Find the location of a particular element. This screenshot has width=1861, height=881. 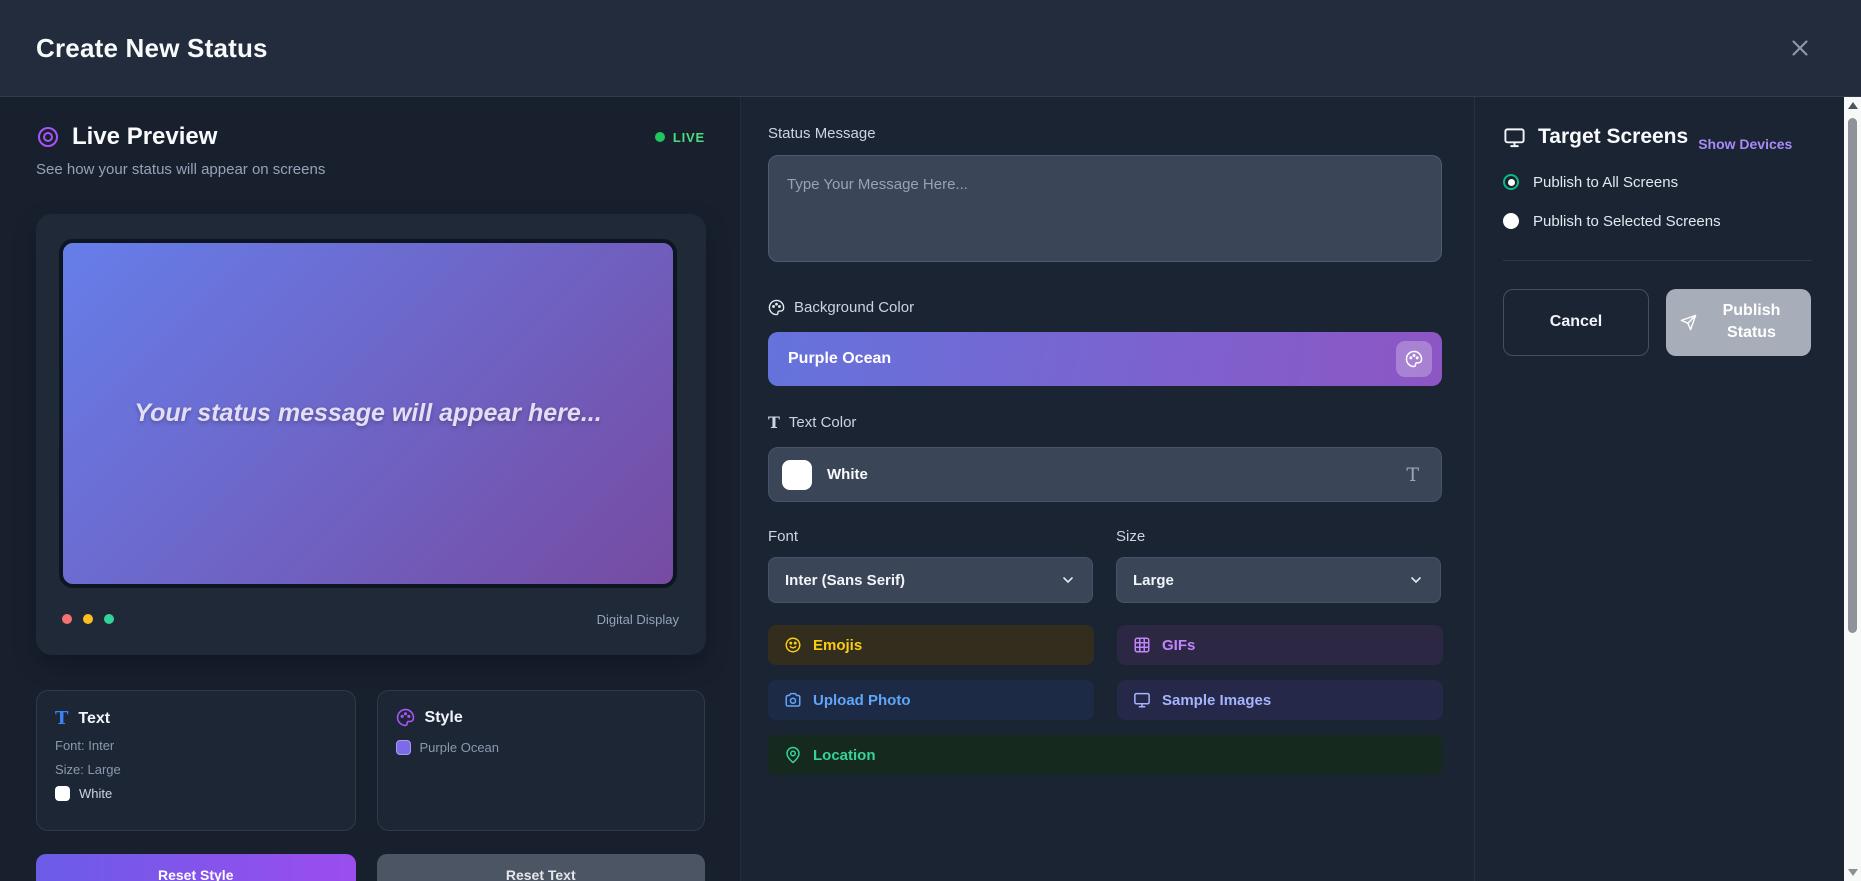

background-color-label: Background Color is located at coordinates (854, 307).